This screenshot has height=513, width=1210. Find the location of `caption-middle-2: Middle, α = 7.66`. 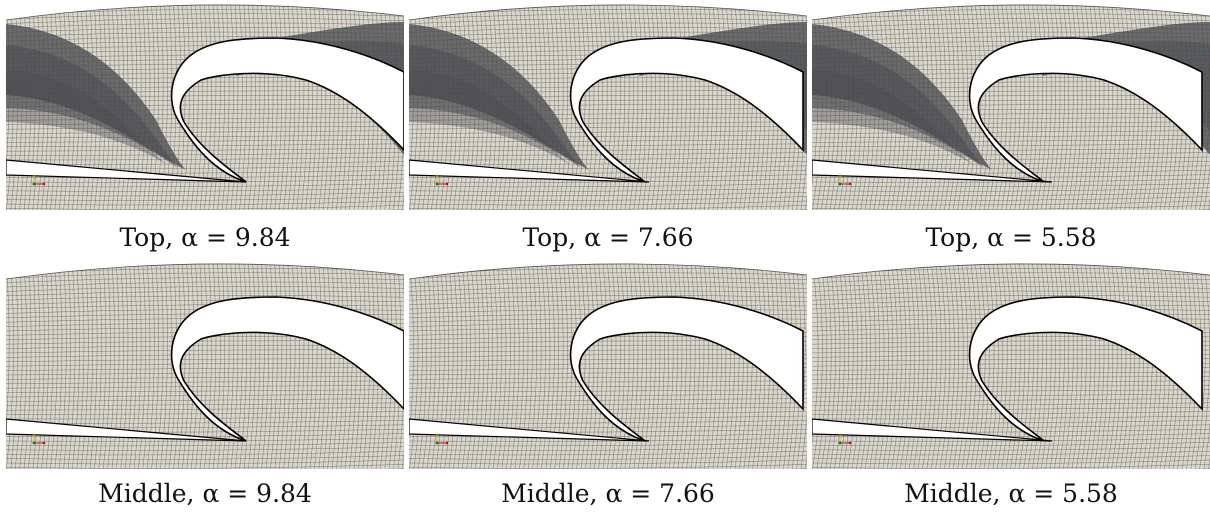

caption-middle-2: Middle, α = 7.66 is located at coordinates (608, 494).